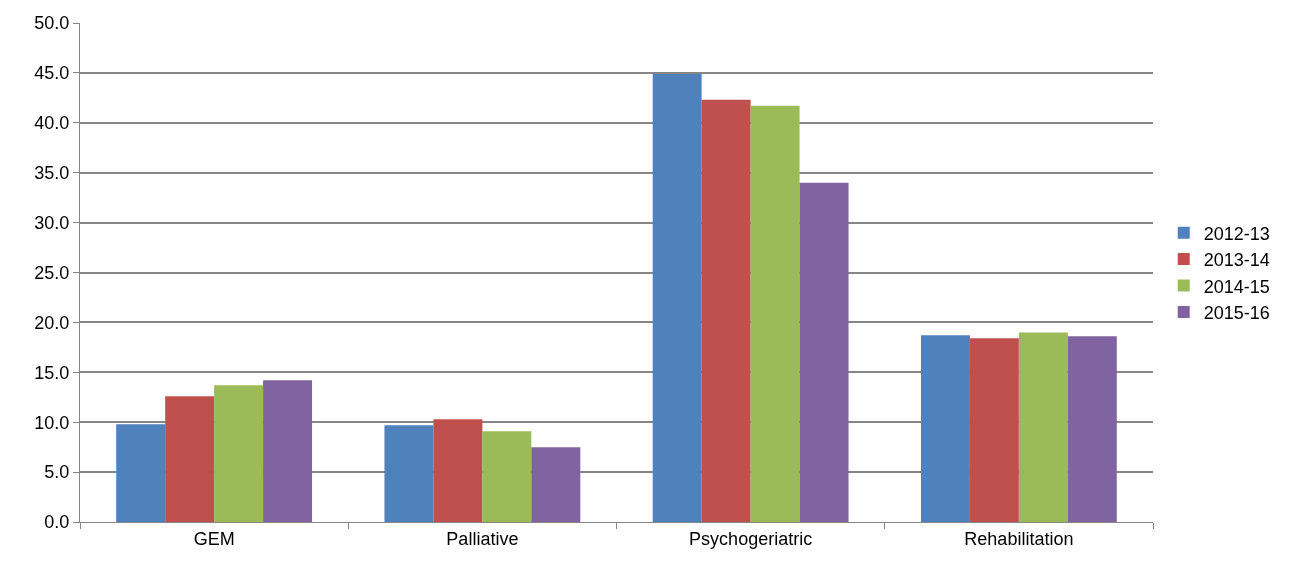  Describe the element at coordinates (214, 538) in the screenshot. I see `x-tick-label: GEM` at that location.